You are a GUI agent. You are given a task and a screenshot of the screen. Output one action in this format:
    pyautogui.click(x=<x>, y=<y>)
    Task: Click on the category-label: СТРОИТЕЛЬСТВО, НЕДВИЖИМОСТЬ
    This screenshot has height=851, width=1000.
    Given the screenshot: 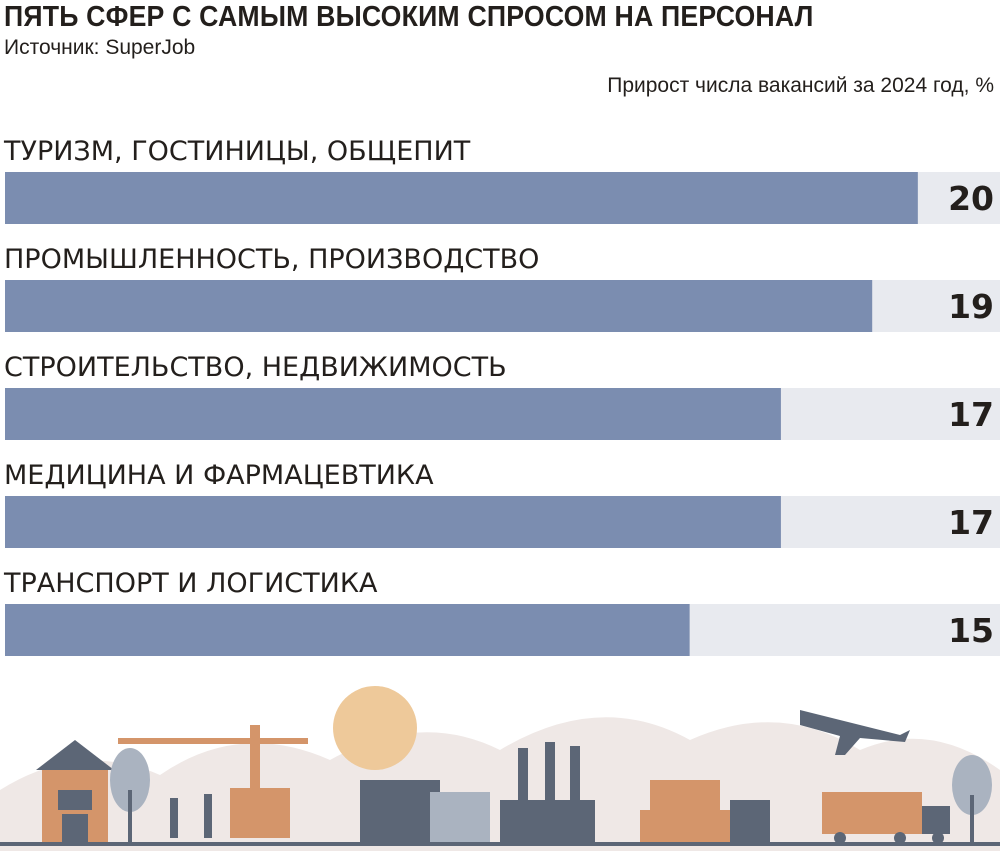 What is the action you would take?
    pyautogui.click(x=255, y=367)
    